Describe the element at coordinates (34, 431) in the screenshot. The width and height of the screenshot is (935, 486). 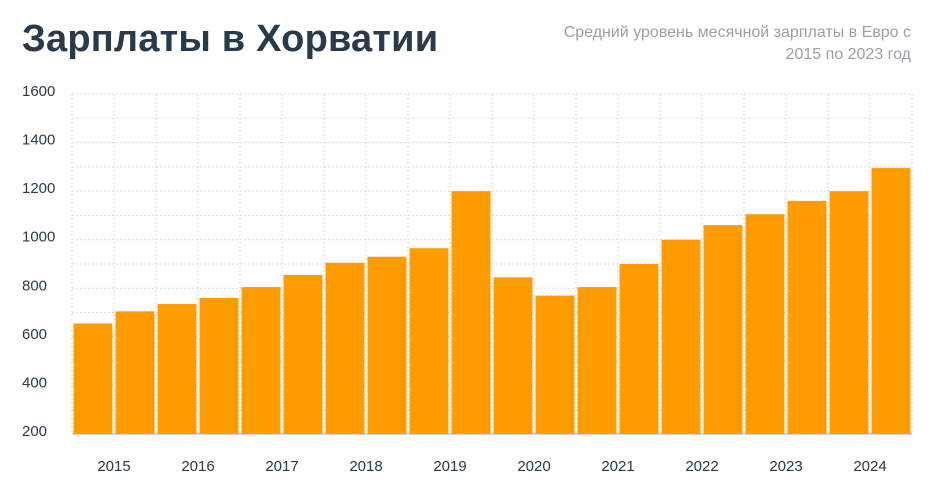
I see `y-tick-label: 200` at that location.